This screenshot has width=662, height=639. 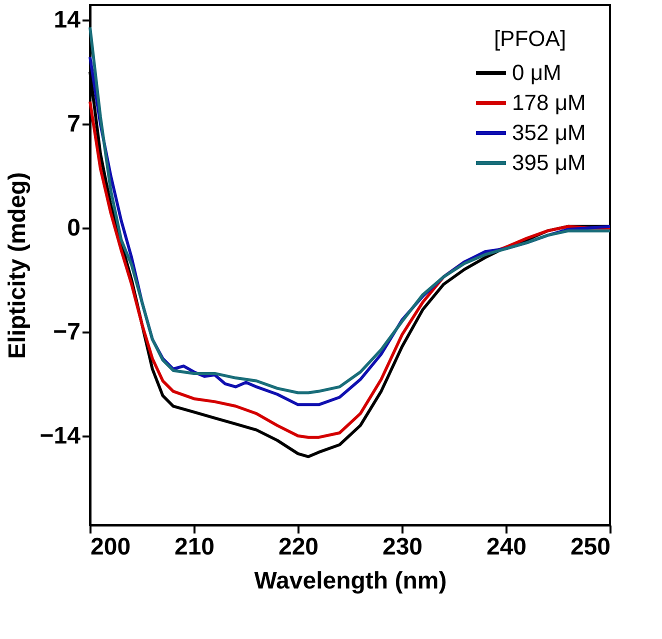 What do you see at coordinates (194, 547) in the screenshot?
I see `x-tick-label: 210` at bounding box center [194, 547].